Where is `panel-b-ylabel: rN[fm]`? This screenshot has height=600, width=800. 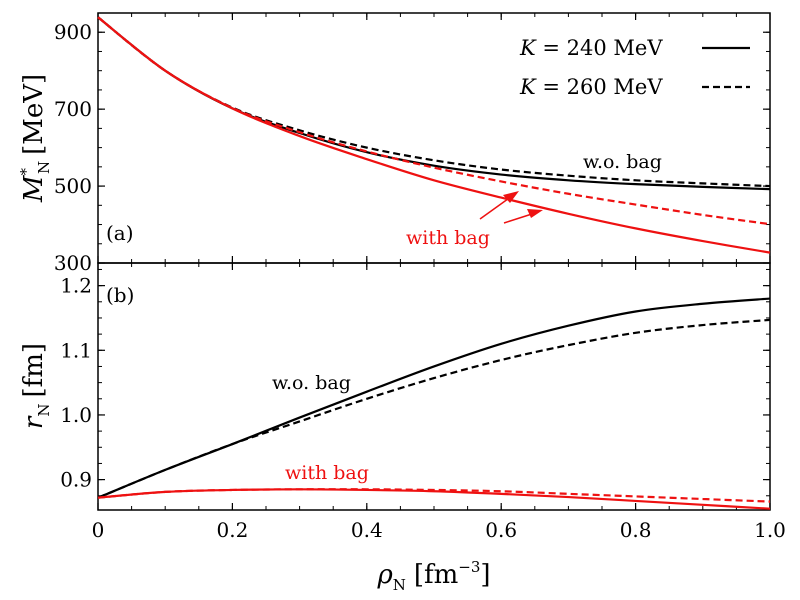
panel-b-ylabel: rN[fm] is located at coordinates (36, 386).